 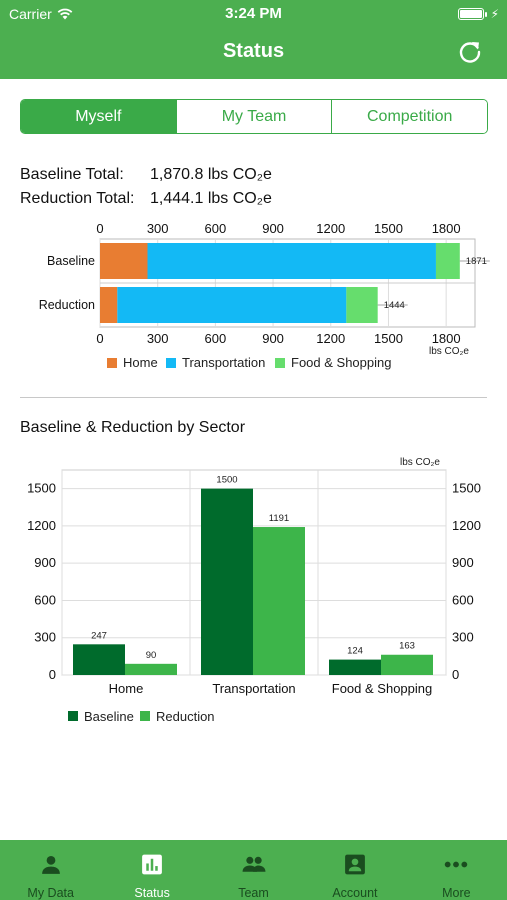 I want to click on total-label: 1871, so click(x=476, y=261).